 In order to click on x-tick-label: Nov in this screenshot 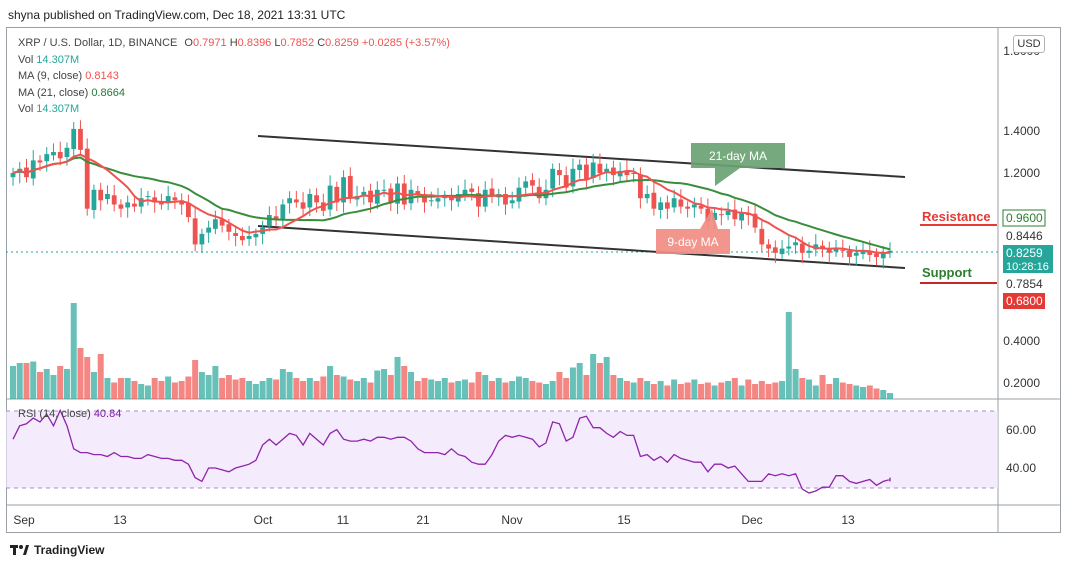, I will do `click(511, 520)`.